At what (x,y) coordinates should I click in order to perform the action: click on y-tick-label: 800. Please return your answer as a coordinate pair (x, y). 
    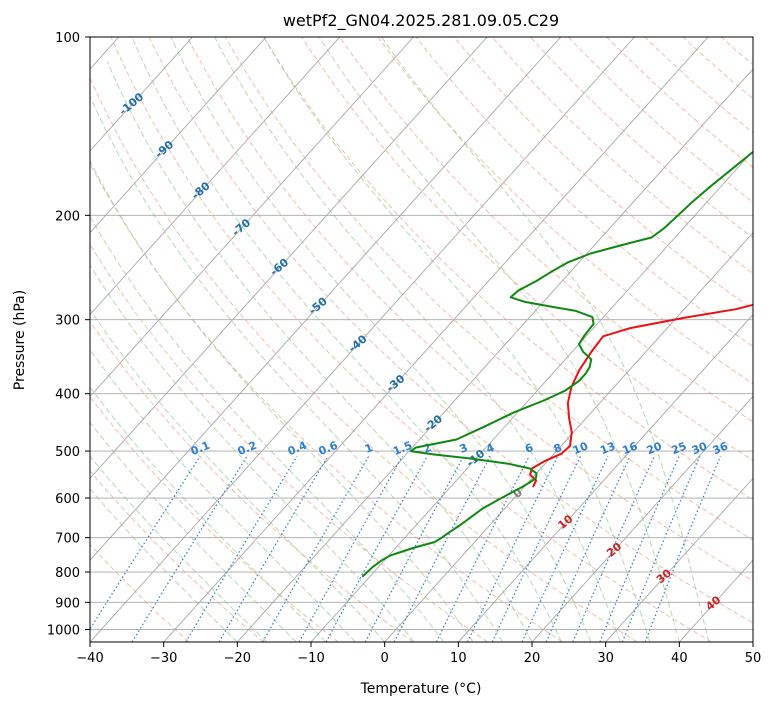
    Looking at the image, I should click on (67, 573).